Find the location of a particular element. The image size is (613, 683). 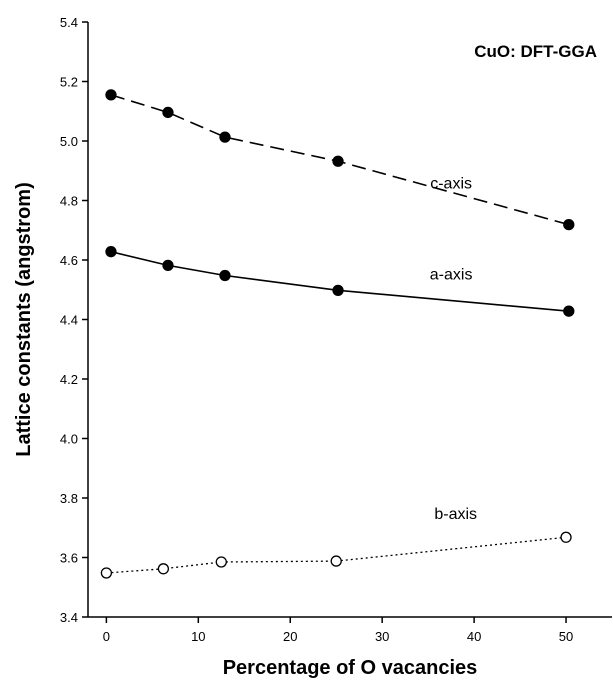

series-a-axis: a-axis is located at coordinates (340, 281).